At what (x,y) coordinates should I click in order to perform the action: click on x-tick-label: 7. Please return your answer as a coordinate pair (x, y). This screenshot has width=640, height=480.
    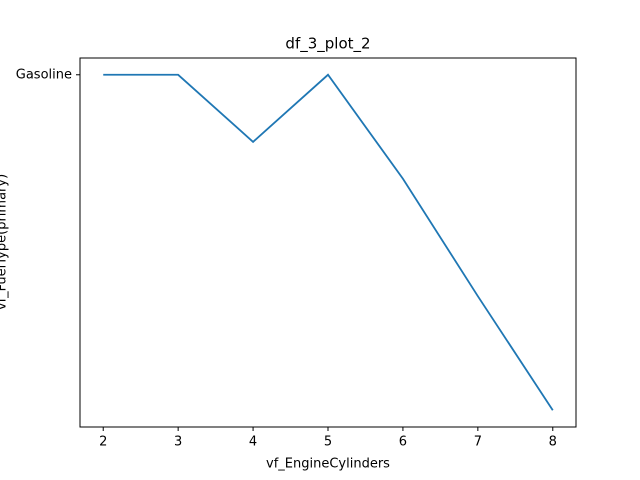
    Looking at the image, I should click on (478, 442).